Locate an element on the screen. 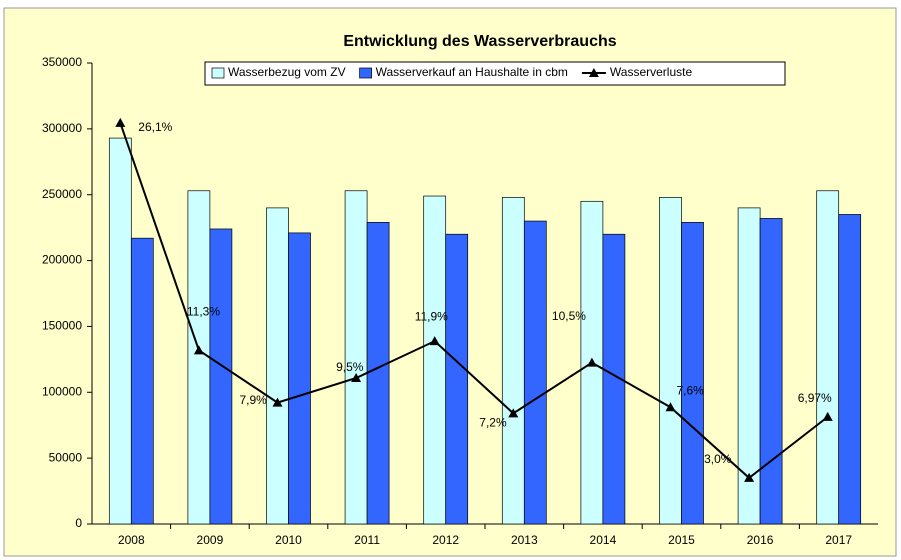 The image size is (901, 560). x-tick-label: 2014 is located at coordinates (603, 540).